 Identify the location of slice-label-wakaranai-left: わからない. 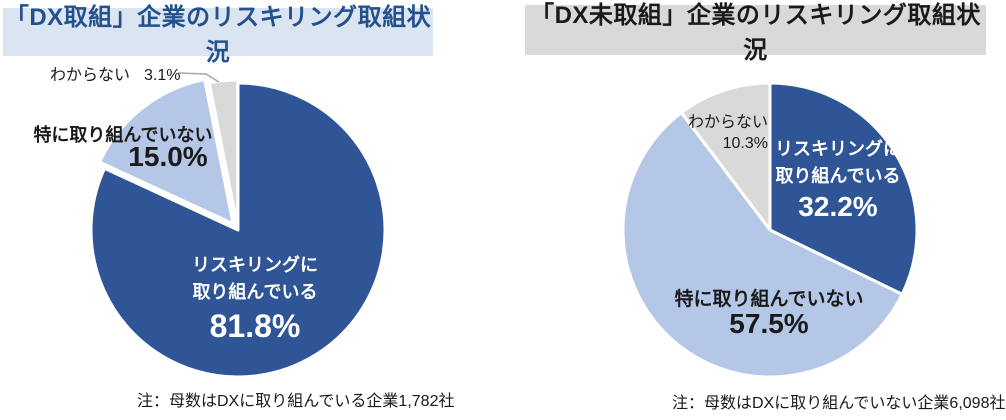
(90, 75).